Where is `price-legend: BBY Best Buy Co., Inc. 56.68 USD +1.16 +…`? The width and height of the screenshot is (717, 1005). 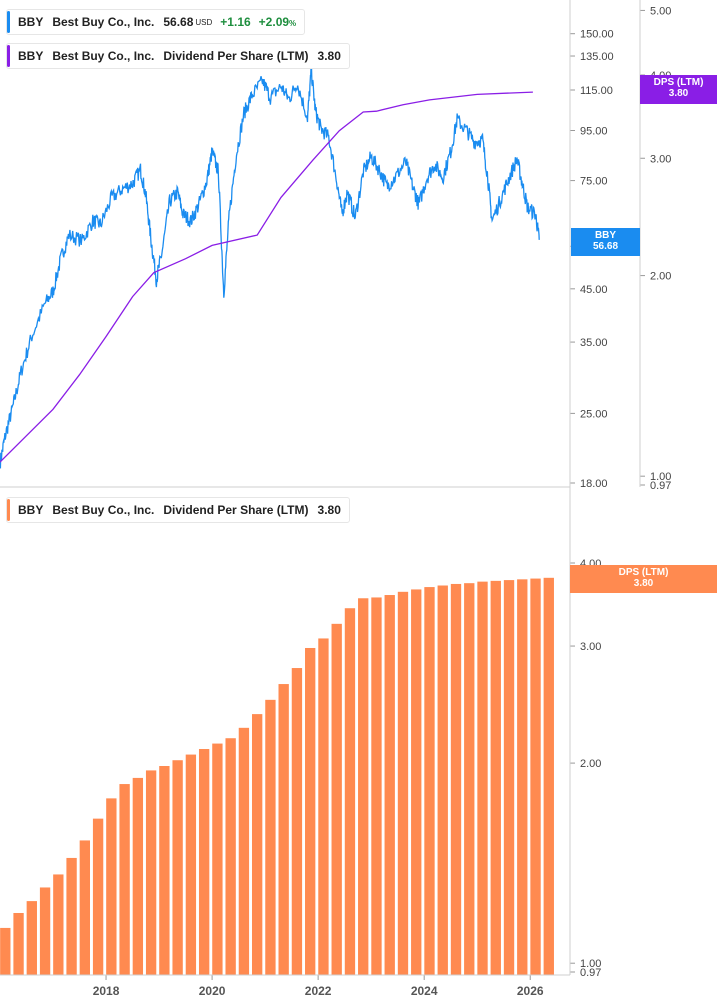
price-legend: BBY Best Buy Co., Inc. 56.68 USD +1.16 +… is located at coordinates (156, 22).